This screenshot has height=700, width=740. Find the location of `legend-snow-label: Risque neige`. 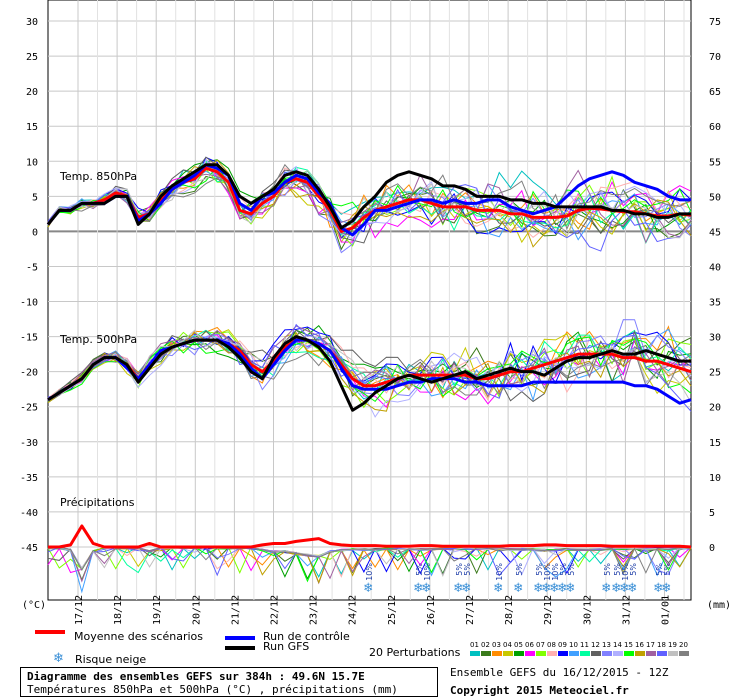

legend-snow-label: Risque neige is located at coordinates (111, 659).